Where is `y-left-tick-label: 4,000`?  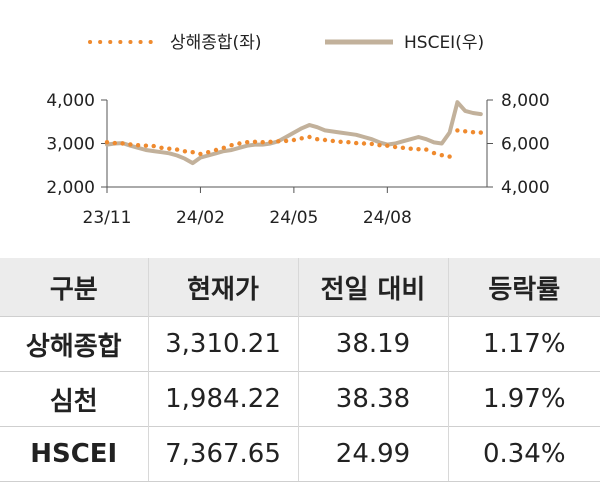
y-left-tick-label: 4,000 is located at coordinates (70, 101).